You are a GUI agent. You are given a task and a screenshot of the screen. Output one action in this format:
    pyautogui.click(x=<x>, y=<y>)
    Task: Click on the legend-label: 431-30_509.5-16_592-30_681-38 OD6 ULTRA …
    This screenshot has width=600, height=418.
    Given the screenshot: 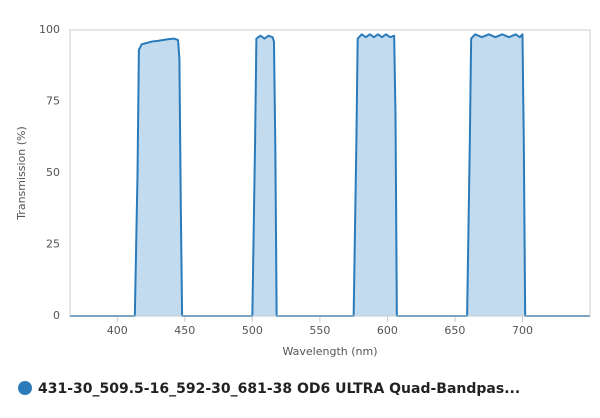 What is the action you would take?
    pyautogui.click(x=279, y=389)
    